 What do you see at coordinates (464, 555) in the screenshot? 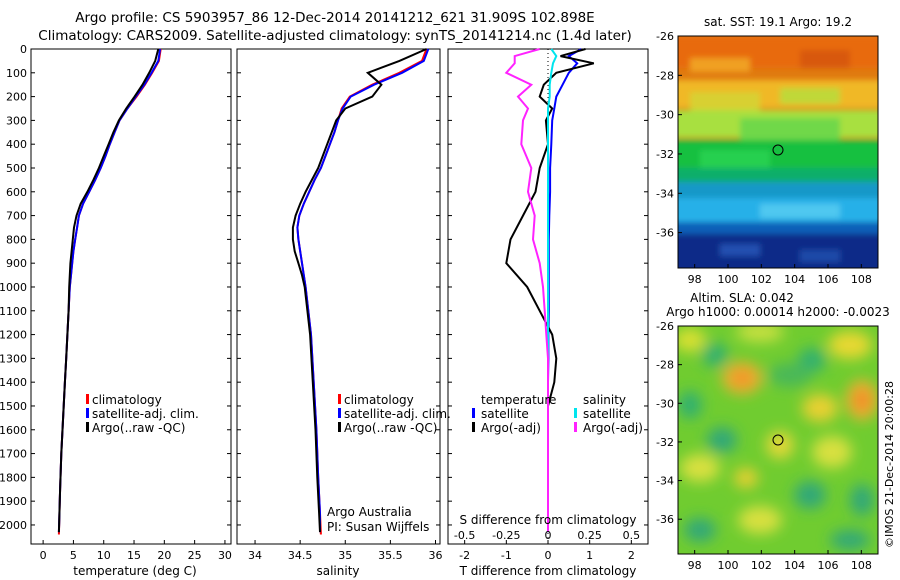
I see `x-tick-label: -2` at bounding box center [464, 555].